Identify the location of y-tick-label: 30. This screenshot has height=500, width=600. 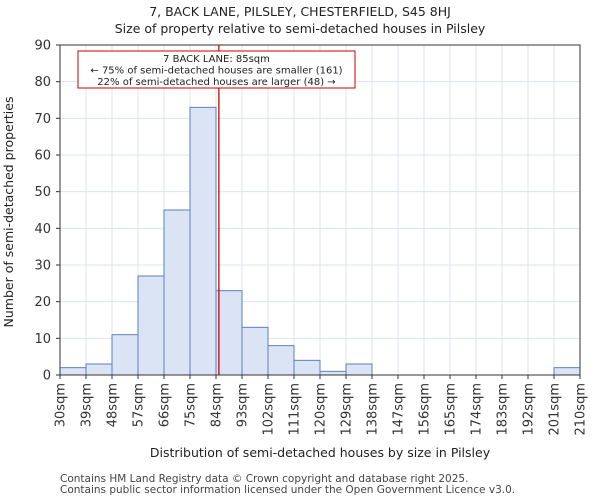
(42, 266).